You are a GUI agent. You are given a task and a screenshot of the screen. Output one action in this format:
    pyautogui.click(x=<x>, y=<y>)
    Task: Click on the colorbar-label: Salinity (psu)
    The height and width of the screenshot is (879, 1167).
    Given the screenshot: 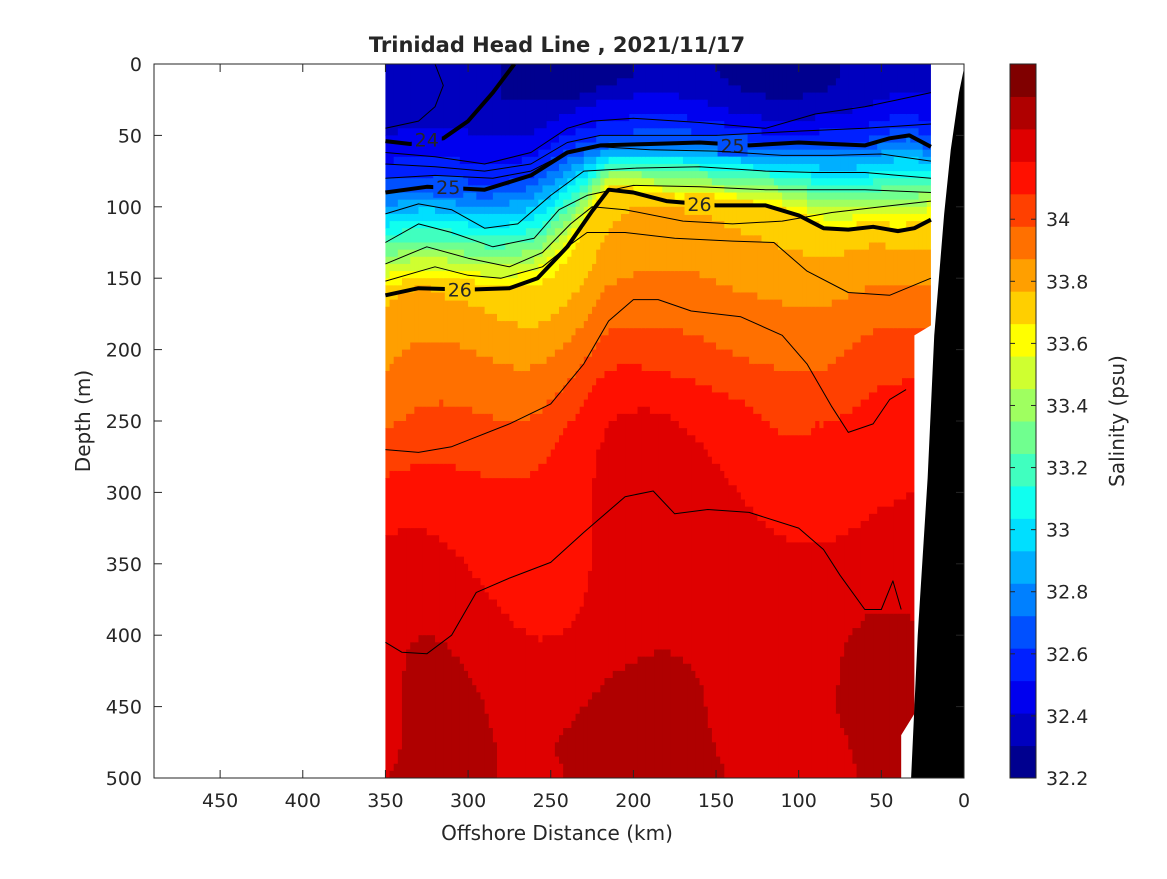 What is the action you would take?
    pyautogui.click(x=1117, y=421)
    